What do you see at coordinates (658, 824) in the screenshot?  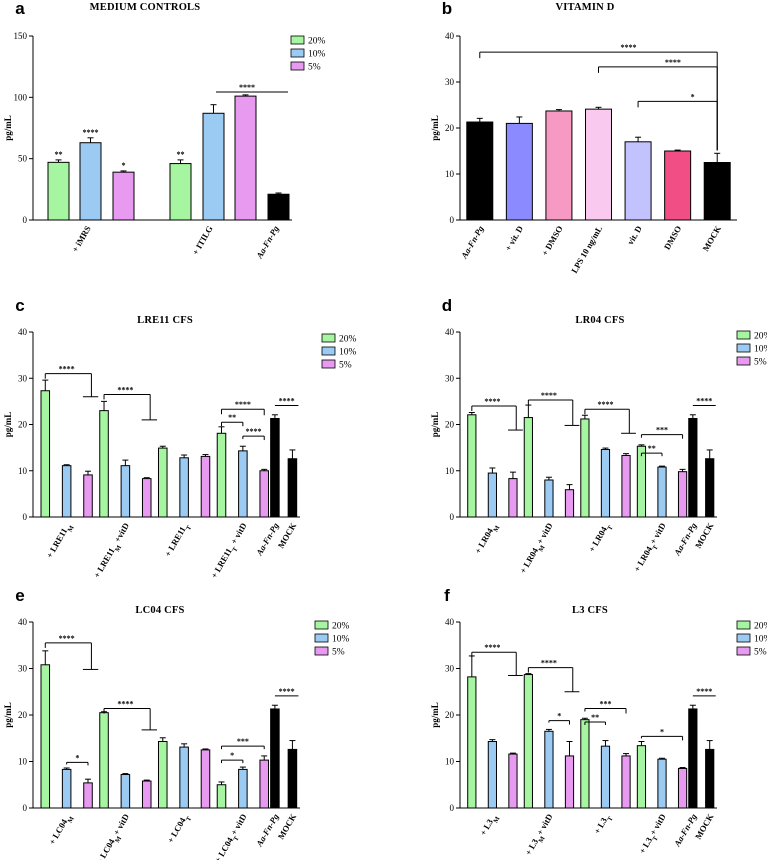 I see `category-label-part: + vitD` at bounding box center [658, 824].